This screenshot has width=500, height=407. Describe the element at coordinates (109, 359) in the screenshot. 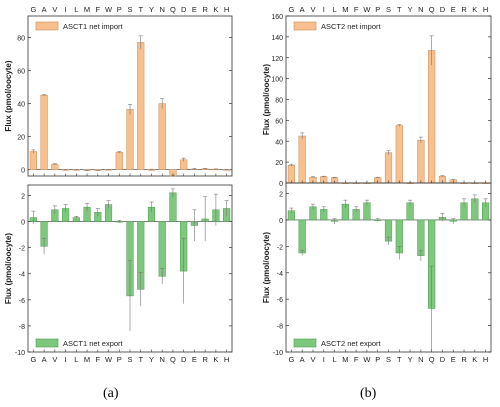

I see `chart1-x-tick-label: W` at that location.